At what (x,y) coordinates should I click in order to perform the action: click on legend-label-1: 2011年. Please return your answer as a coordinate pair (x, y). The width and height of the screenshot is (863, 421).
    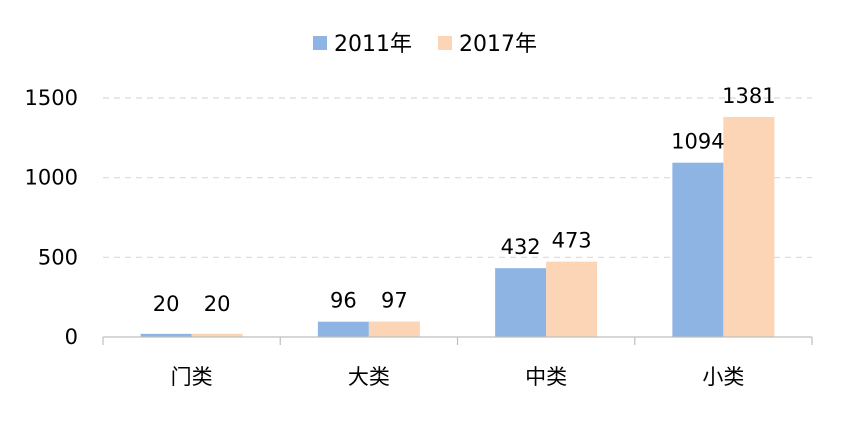
    Looking at the image, I should click on (373, 44).